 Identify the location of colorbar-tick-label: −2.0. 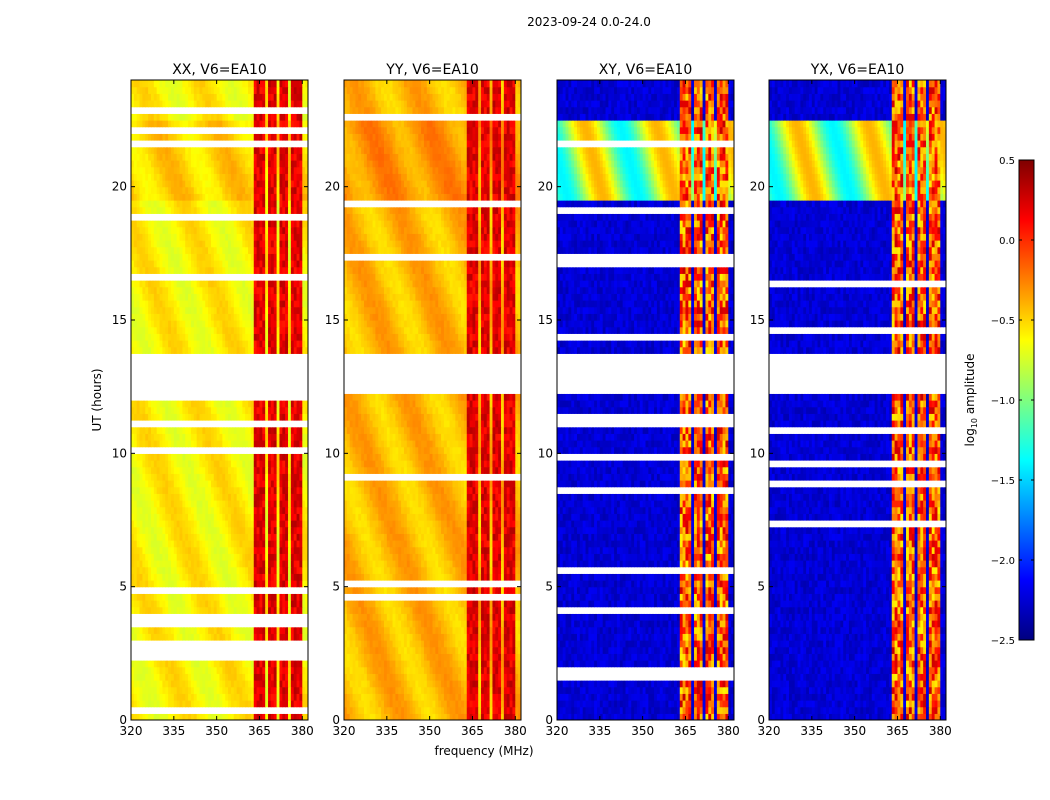
(1003, 561).